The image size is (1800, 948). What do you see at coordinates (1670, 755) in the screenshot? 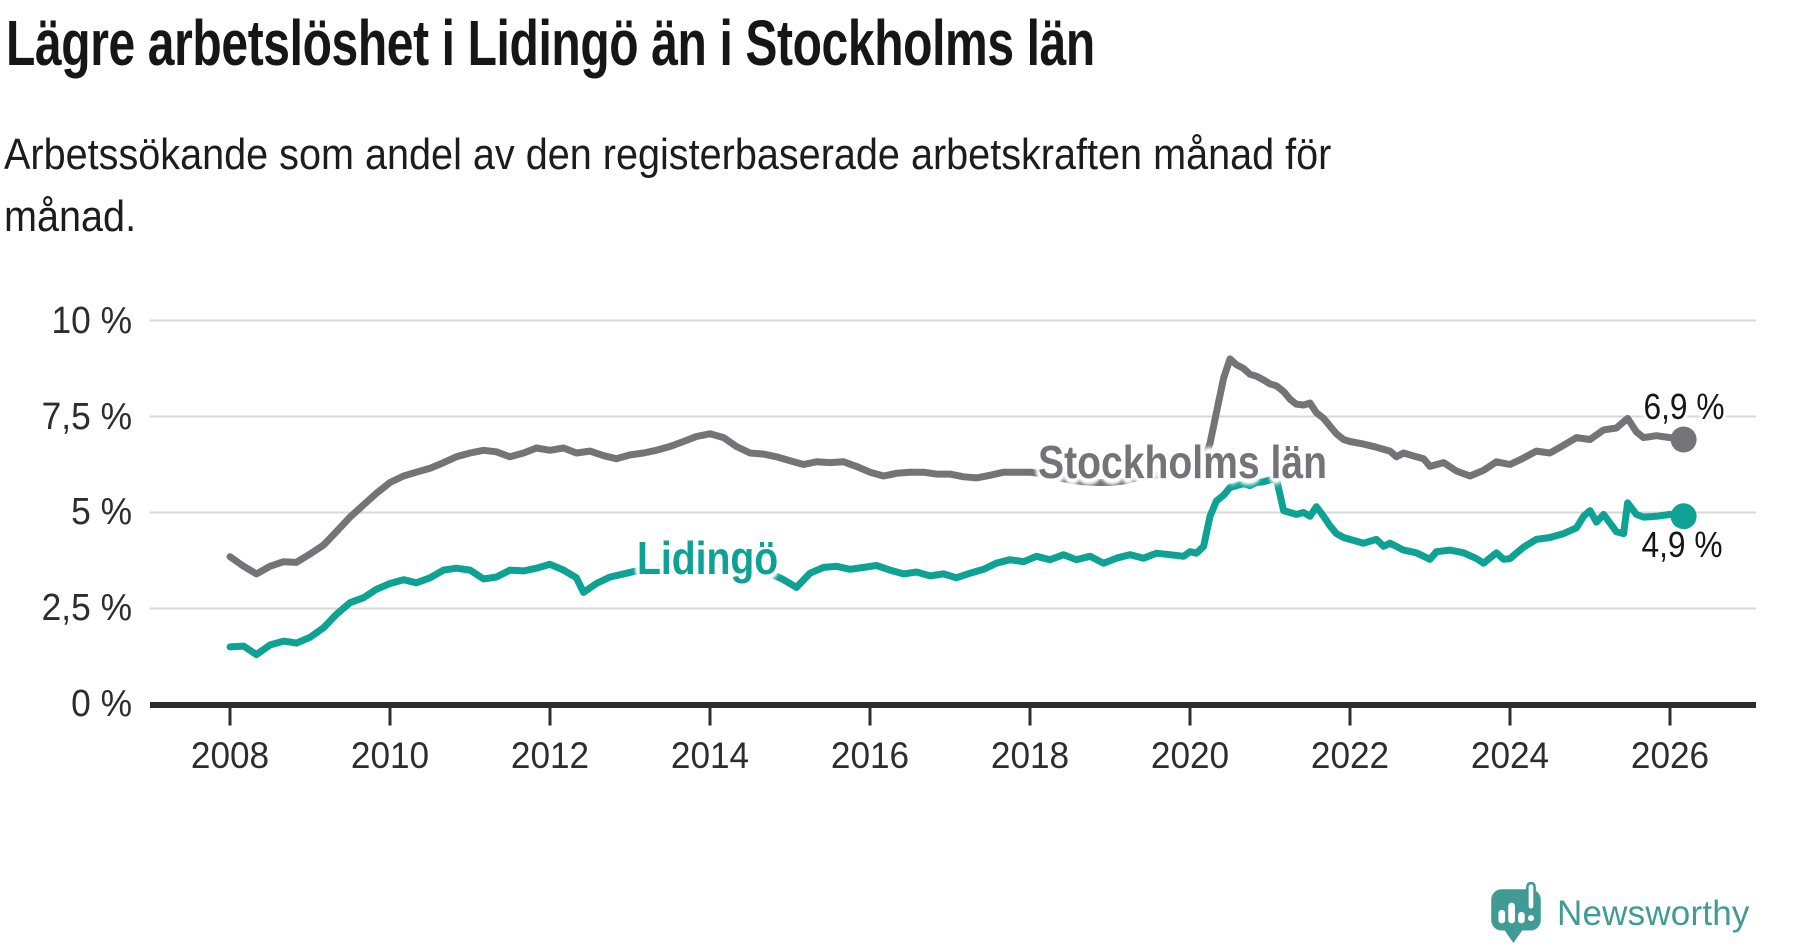
I see `x-axis-label-2026: 2026` at bounding box center [1670, 755].